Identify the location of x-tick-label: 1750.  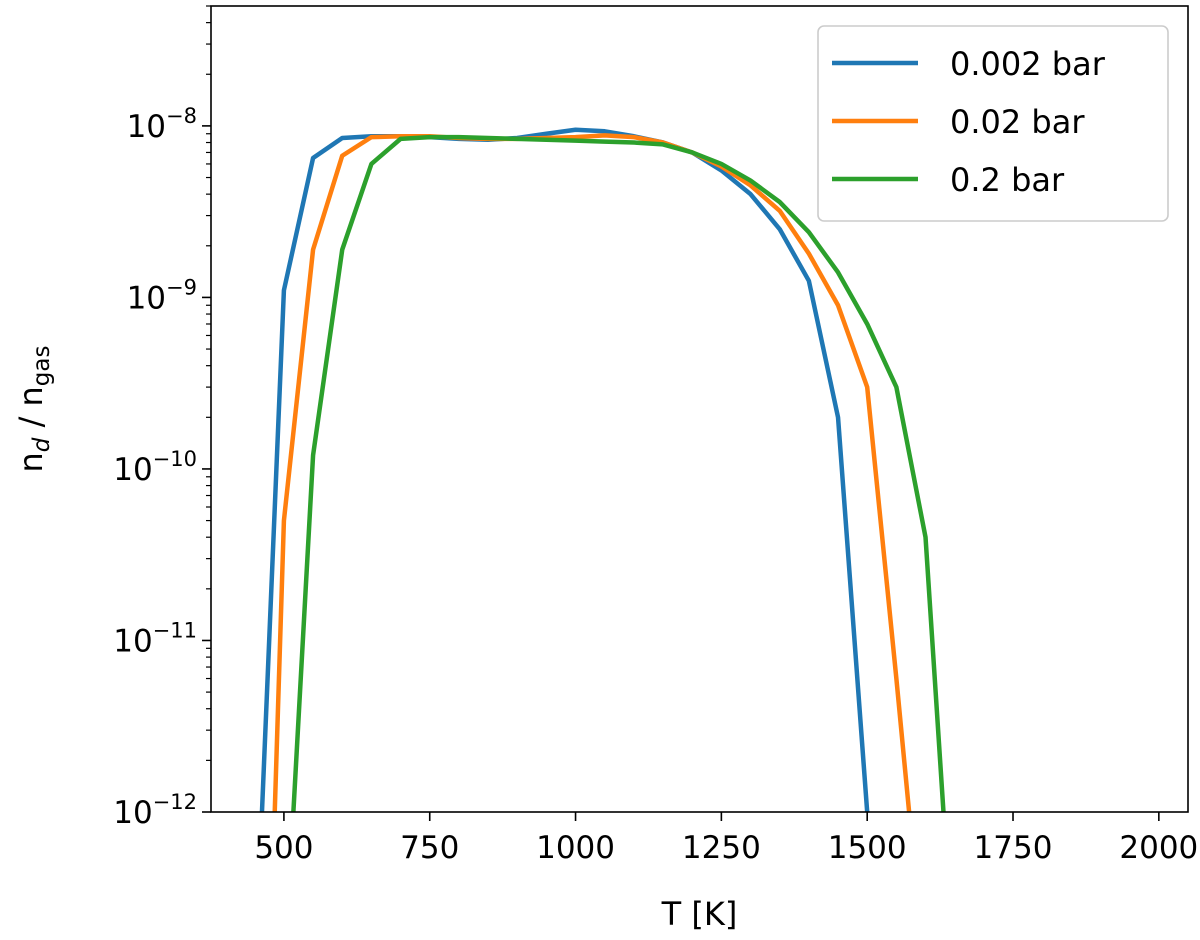
(1013, 848).